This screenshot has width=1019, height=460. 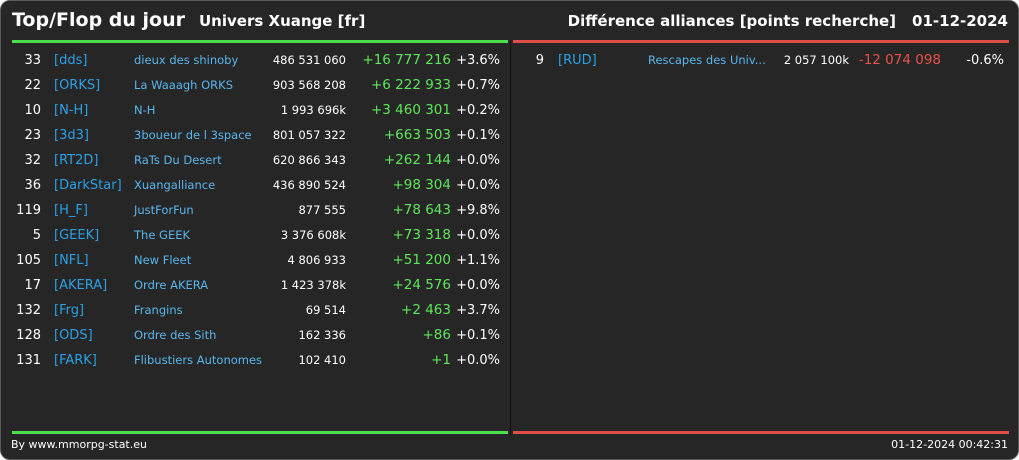 I want to click on rank-value: 17, so click(x=32, y=285).